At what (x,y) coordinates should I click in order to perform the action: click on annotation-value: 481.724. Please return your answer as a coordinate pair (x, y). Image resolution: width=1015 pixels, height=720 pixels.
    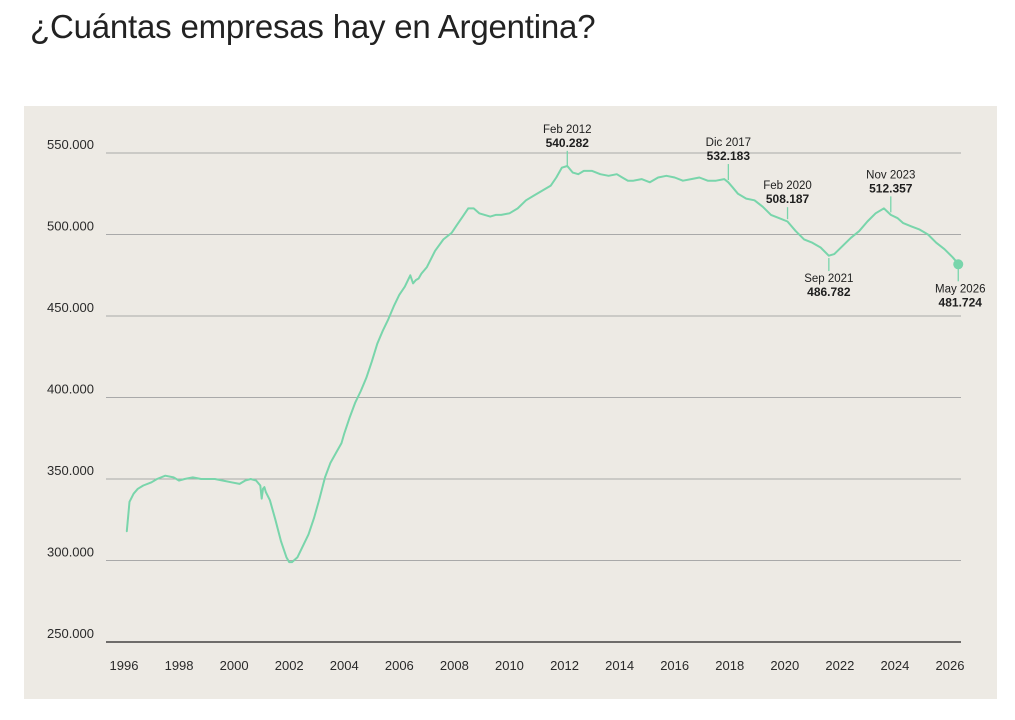
    Looking at the image, I should click on (961, 302).